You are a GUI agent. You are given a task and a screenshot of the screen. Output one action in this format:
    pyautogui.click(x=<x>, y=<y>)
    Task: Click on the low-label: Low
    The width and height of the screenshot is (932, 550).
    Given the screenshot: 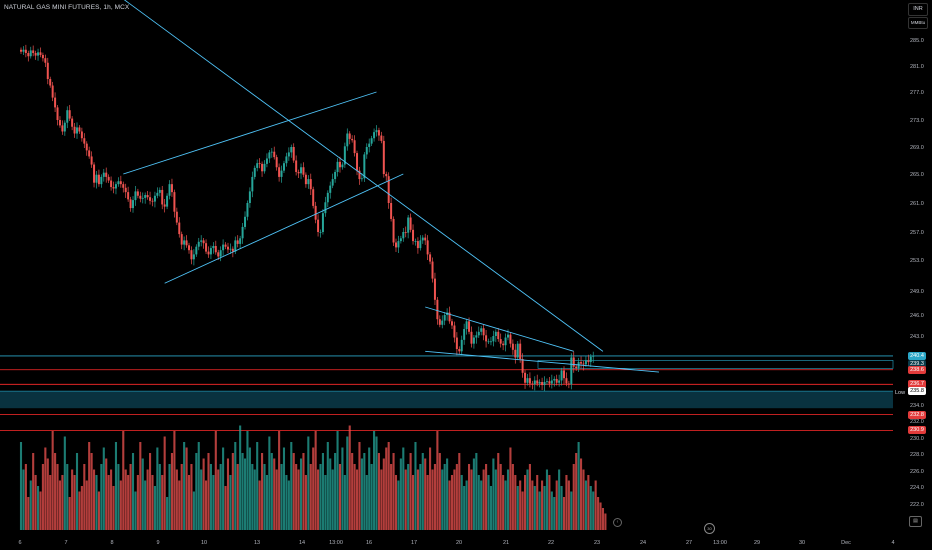 What is the action you would take?
    pyautogui.click(x=900, y=393)
    